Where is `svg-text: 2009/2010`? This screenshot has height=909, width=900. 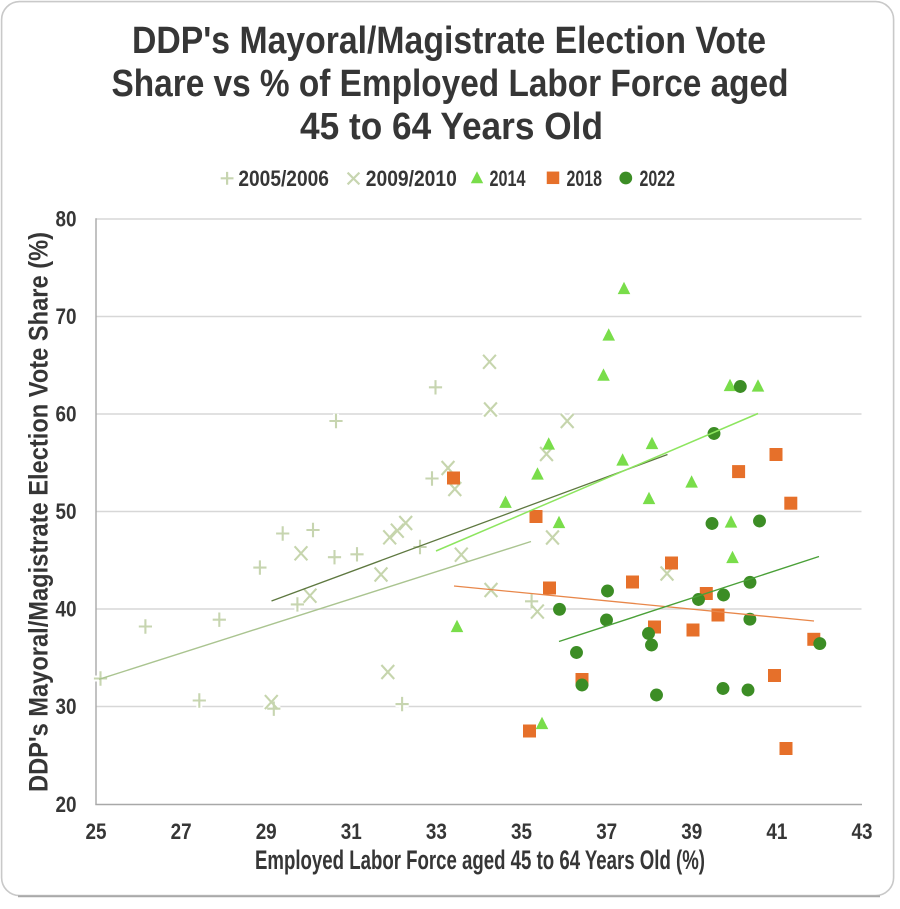 svg-text: 2009/2010 is located at coordinates (411, 178).